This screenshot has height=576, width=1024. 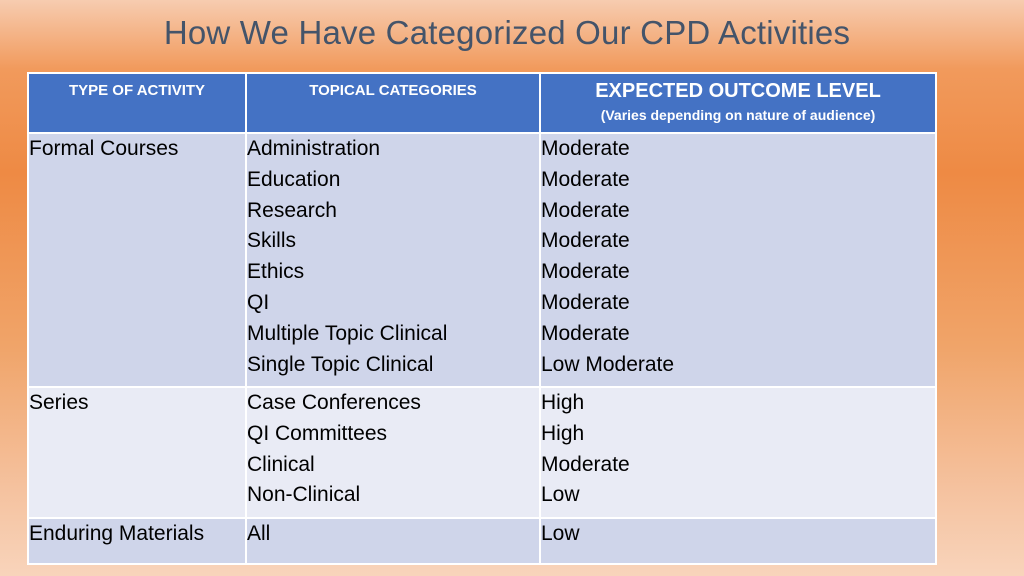 What do you see at coordinates (258, 302) in the screenshot?
I see `topic-item: QI` at bounding box center [258, 302].